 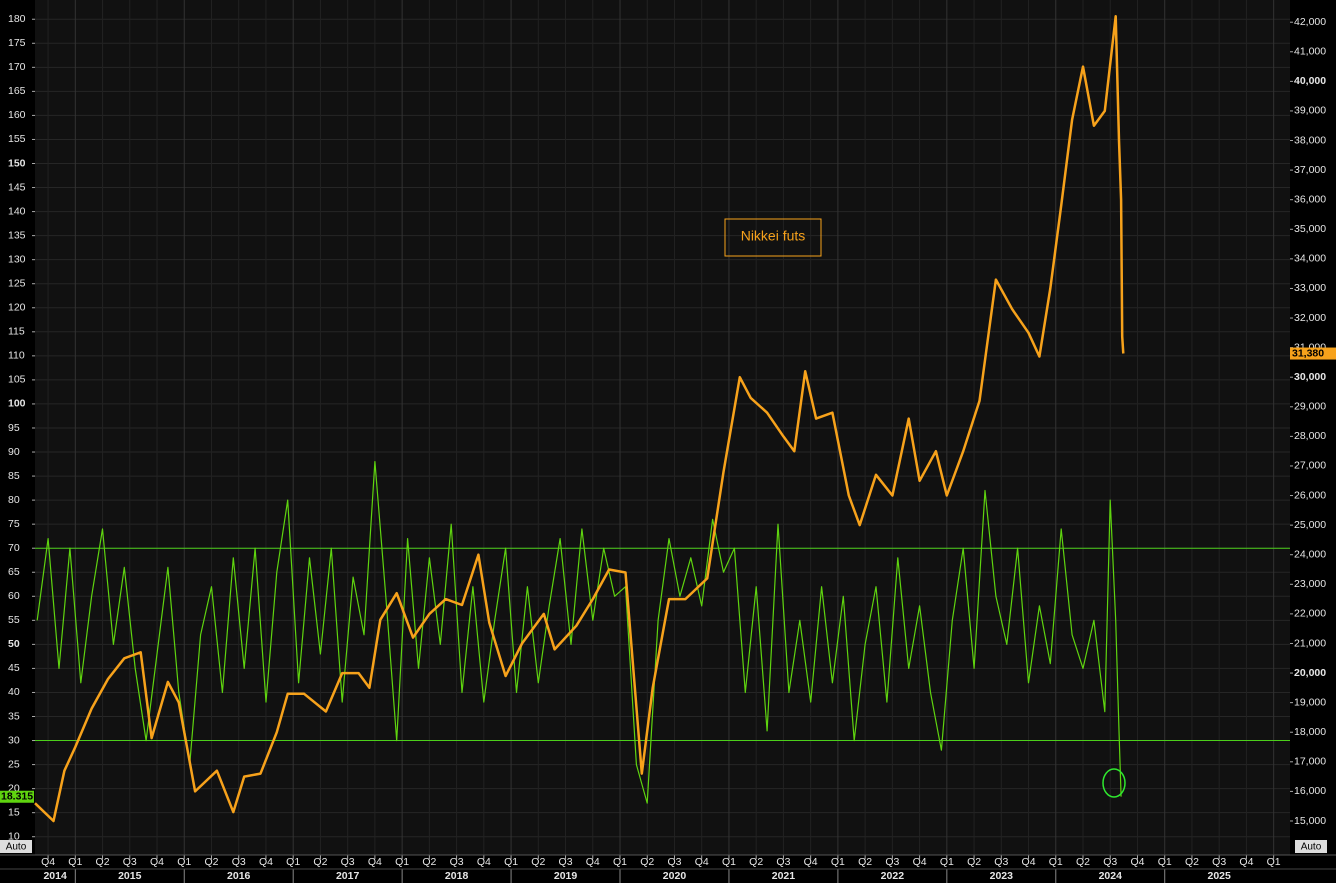 I want to click on year-label: 2020, so click(x=675, y=876).